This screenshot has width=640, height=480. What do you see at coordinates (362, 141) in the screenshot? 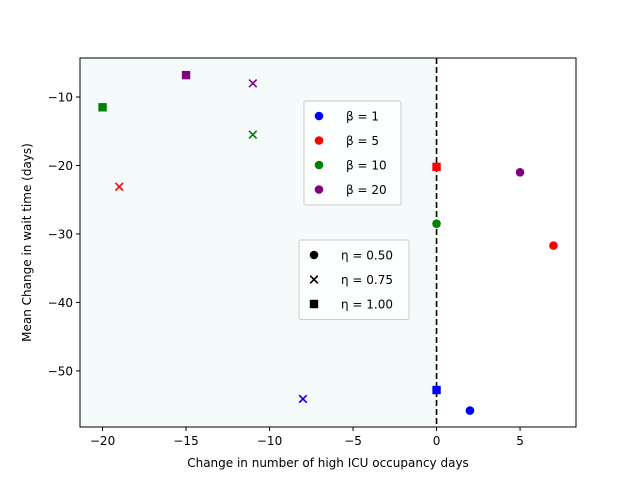
I see `legend-label: β = 5` at bounding box center [362, 141].